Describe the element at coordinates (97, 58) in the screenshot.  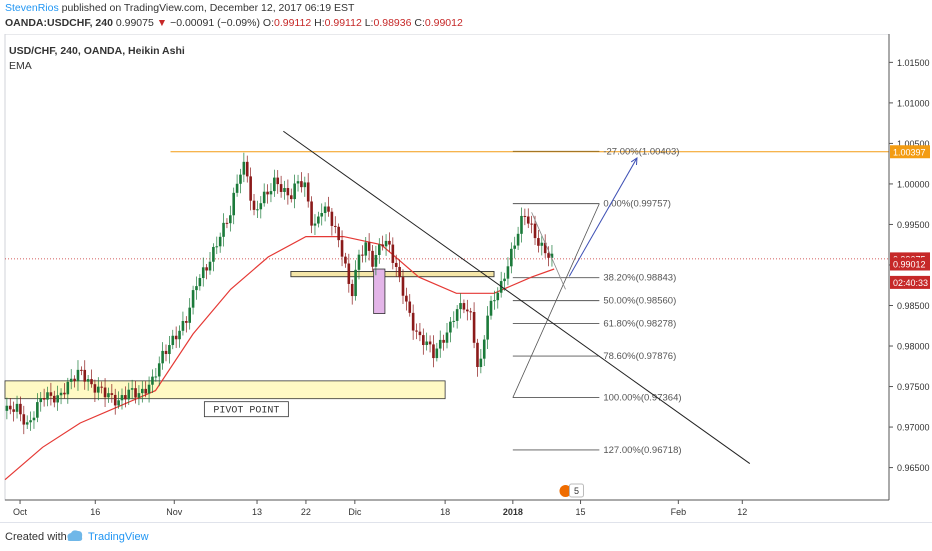
I see `legend: USD/CHF, 240, OANDA, Heikin Ashi EMA` at that location.